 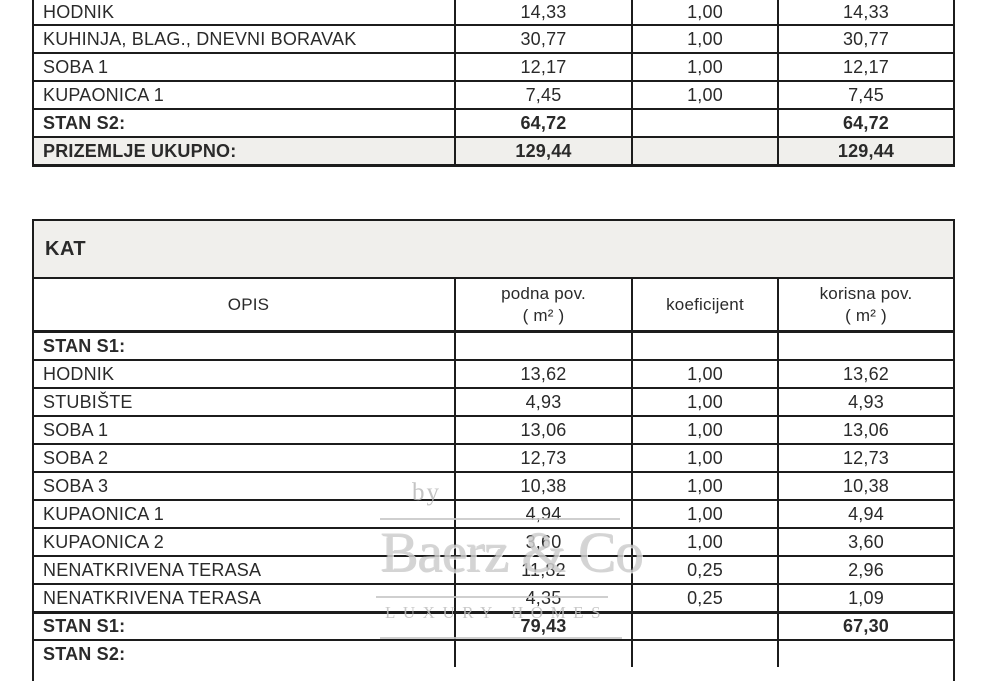 What do you see at coordinates (542, 374) in the screenshot?
I see `cell-podna-pov: 13,62` at bounding box center [542, 374].